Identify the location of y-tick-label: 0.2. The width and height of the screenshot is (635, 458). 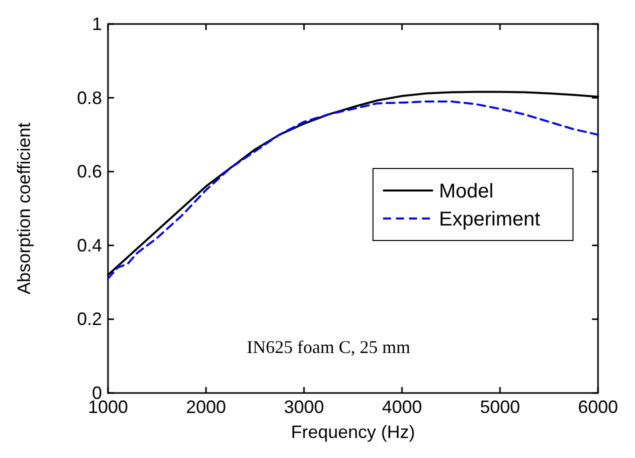
(89, 319).